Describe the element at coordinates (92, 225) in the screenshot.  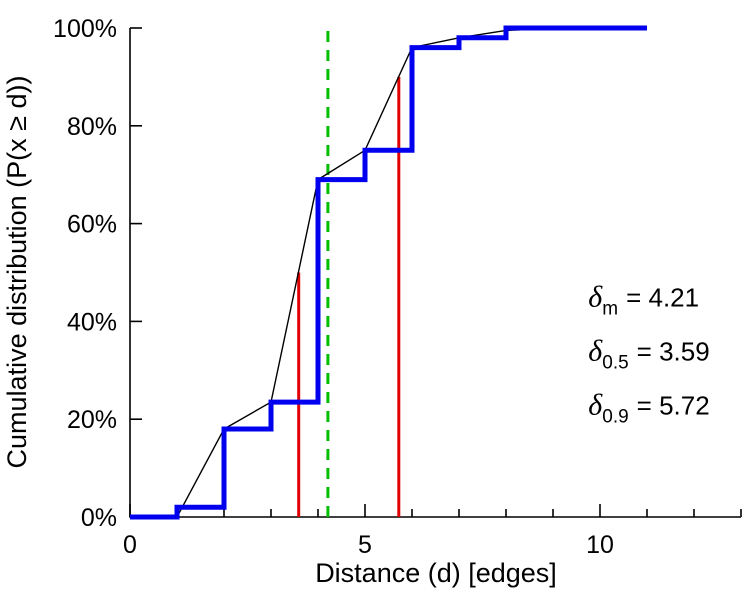
I see `svg-text: 60%` at that location.